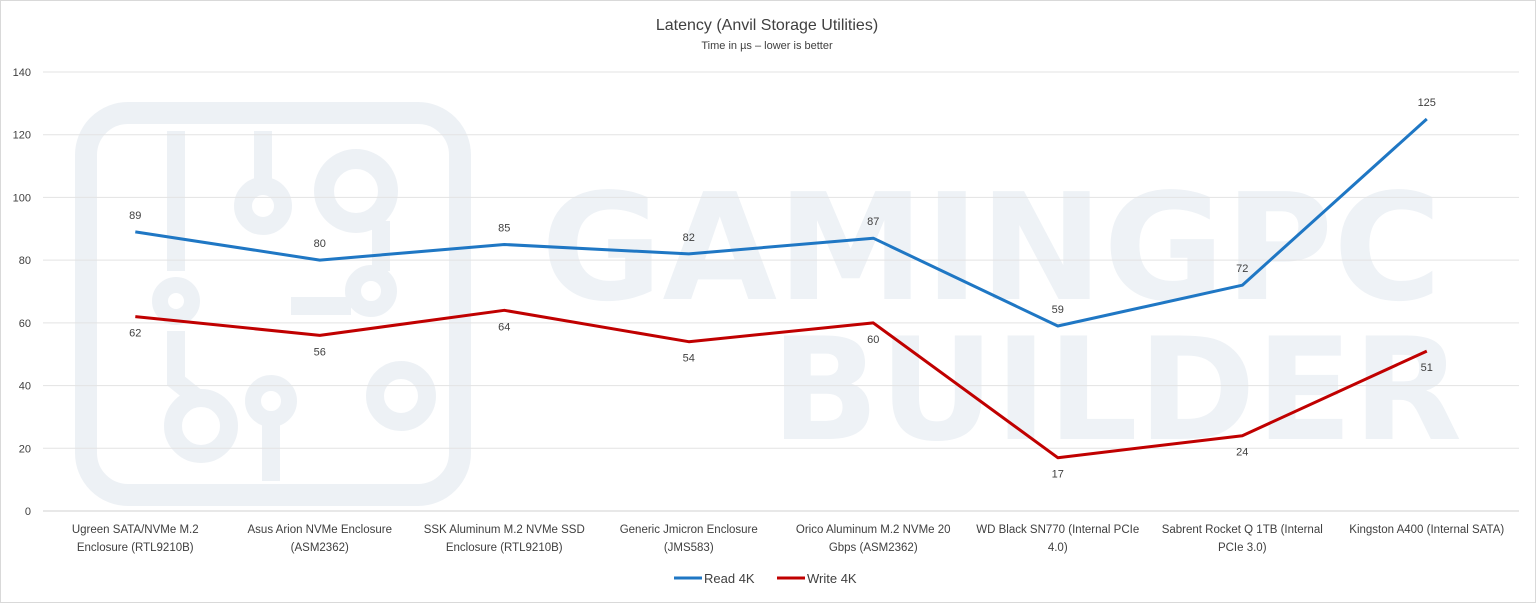 The height and width of the screenshot is (603, 1536). Describe the element at coordinates (1242, 269) in the screenshot. I see `data-label: 72` at that location.